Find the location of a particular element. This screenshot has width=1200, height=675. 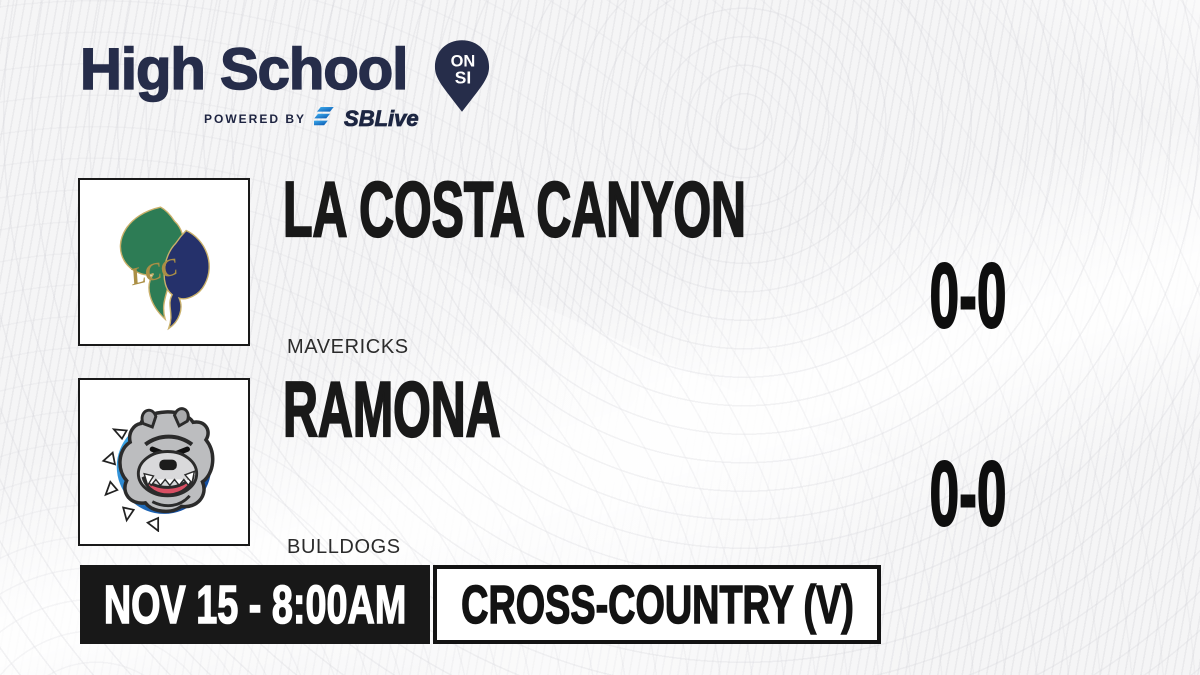

sblive-icon is located at coordinates (323, 119).